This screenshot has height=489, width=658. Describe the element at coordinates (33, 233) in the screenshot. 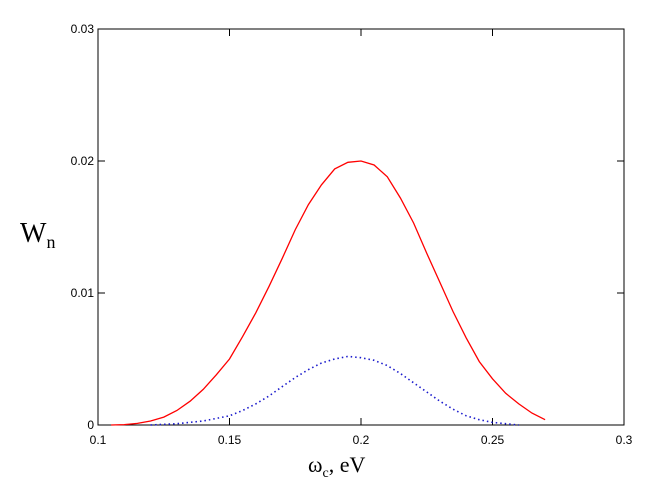

I see `y-axis-label-main: W` at that location.